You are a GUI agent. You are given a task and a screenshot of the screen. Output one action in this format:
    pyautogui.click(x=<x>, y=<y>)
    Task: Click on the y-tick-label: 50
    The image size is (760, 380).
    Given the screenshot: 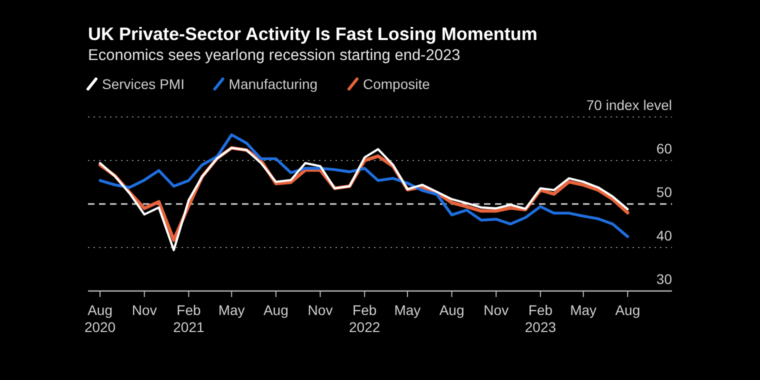 What is the action you would take?
    pyautogui.click(x=664, y=192)
    